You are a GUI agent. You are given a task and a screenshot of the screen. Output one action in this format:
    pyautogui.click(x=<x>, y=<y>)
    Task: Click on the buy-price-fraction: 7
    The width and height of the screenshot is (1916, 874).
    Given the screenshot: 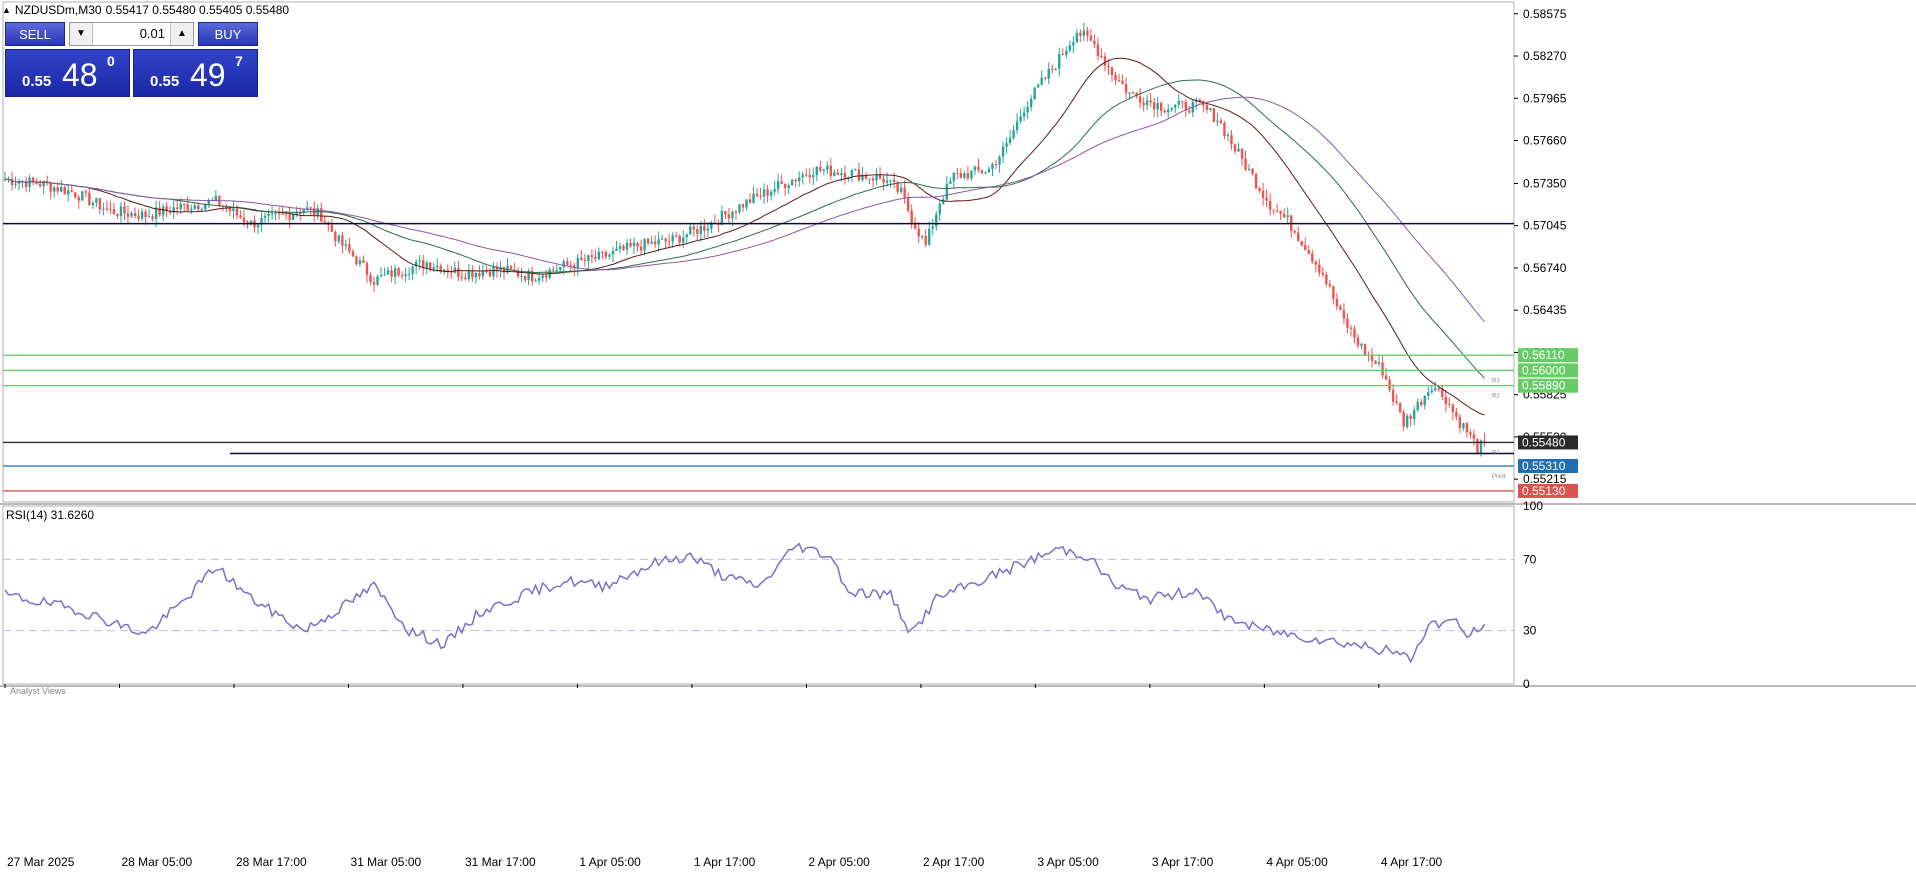 What is the action you would take?
    pyautogui.click(x=239, y=61)
    